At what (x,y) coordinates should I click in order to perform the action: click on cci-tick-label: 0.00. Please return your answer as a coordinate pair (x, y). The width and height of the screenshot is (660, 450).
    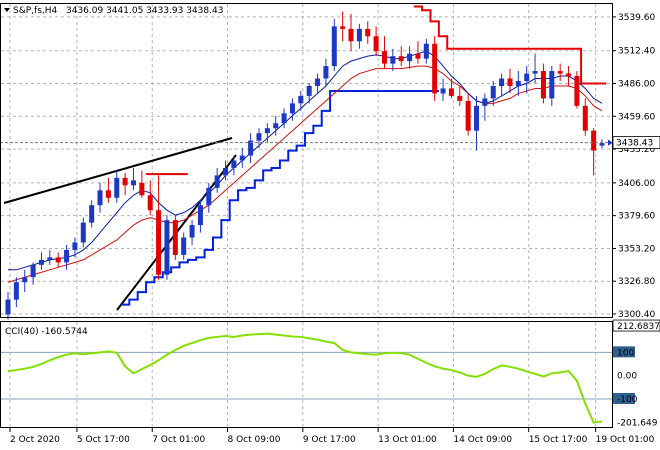
    Looking at the image, I should click on (627, 377).